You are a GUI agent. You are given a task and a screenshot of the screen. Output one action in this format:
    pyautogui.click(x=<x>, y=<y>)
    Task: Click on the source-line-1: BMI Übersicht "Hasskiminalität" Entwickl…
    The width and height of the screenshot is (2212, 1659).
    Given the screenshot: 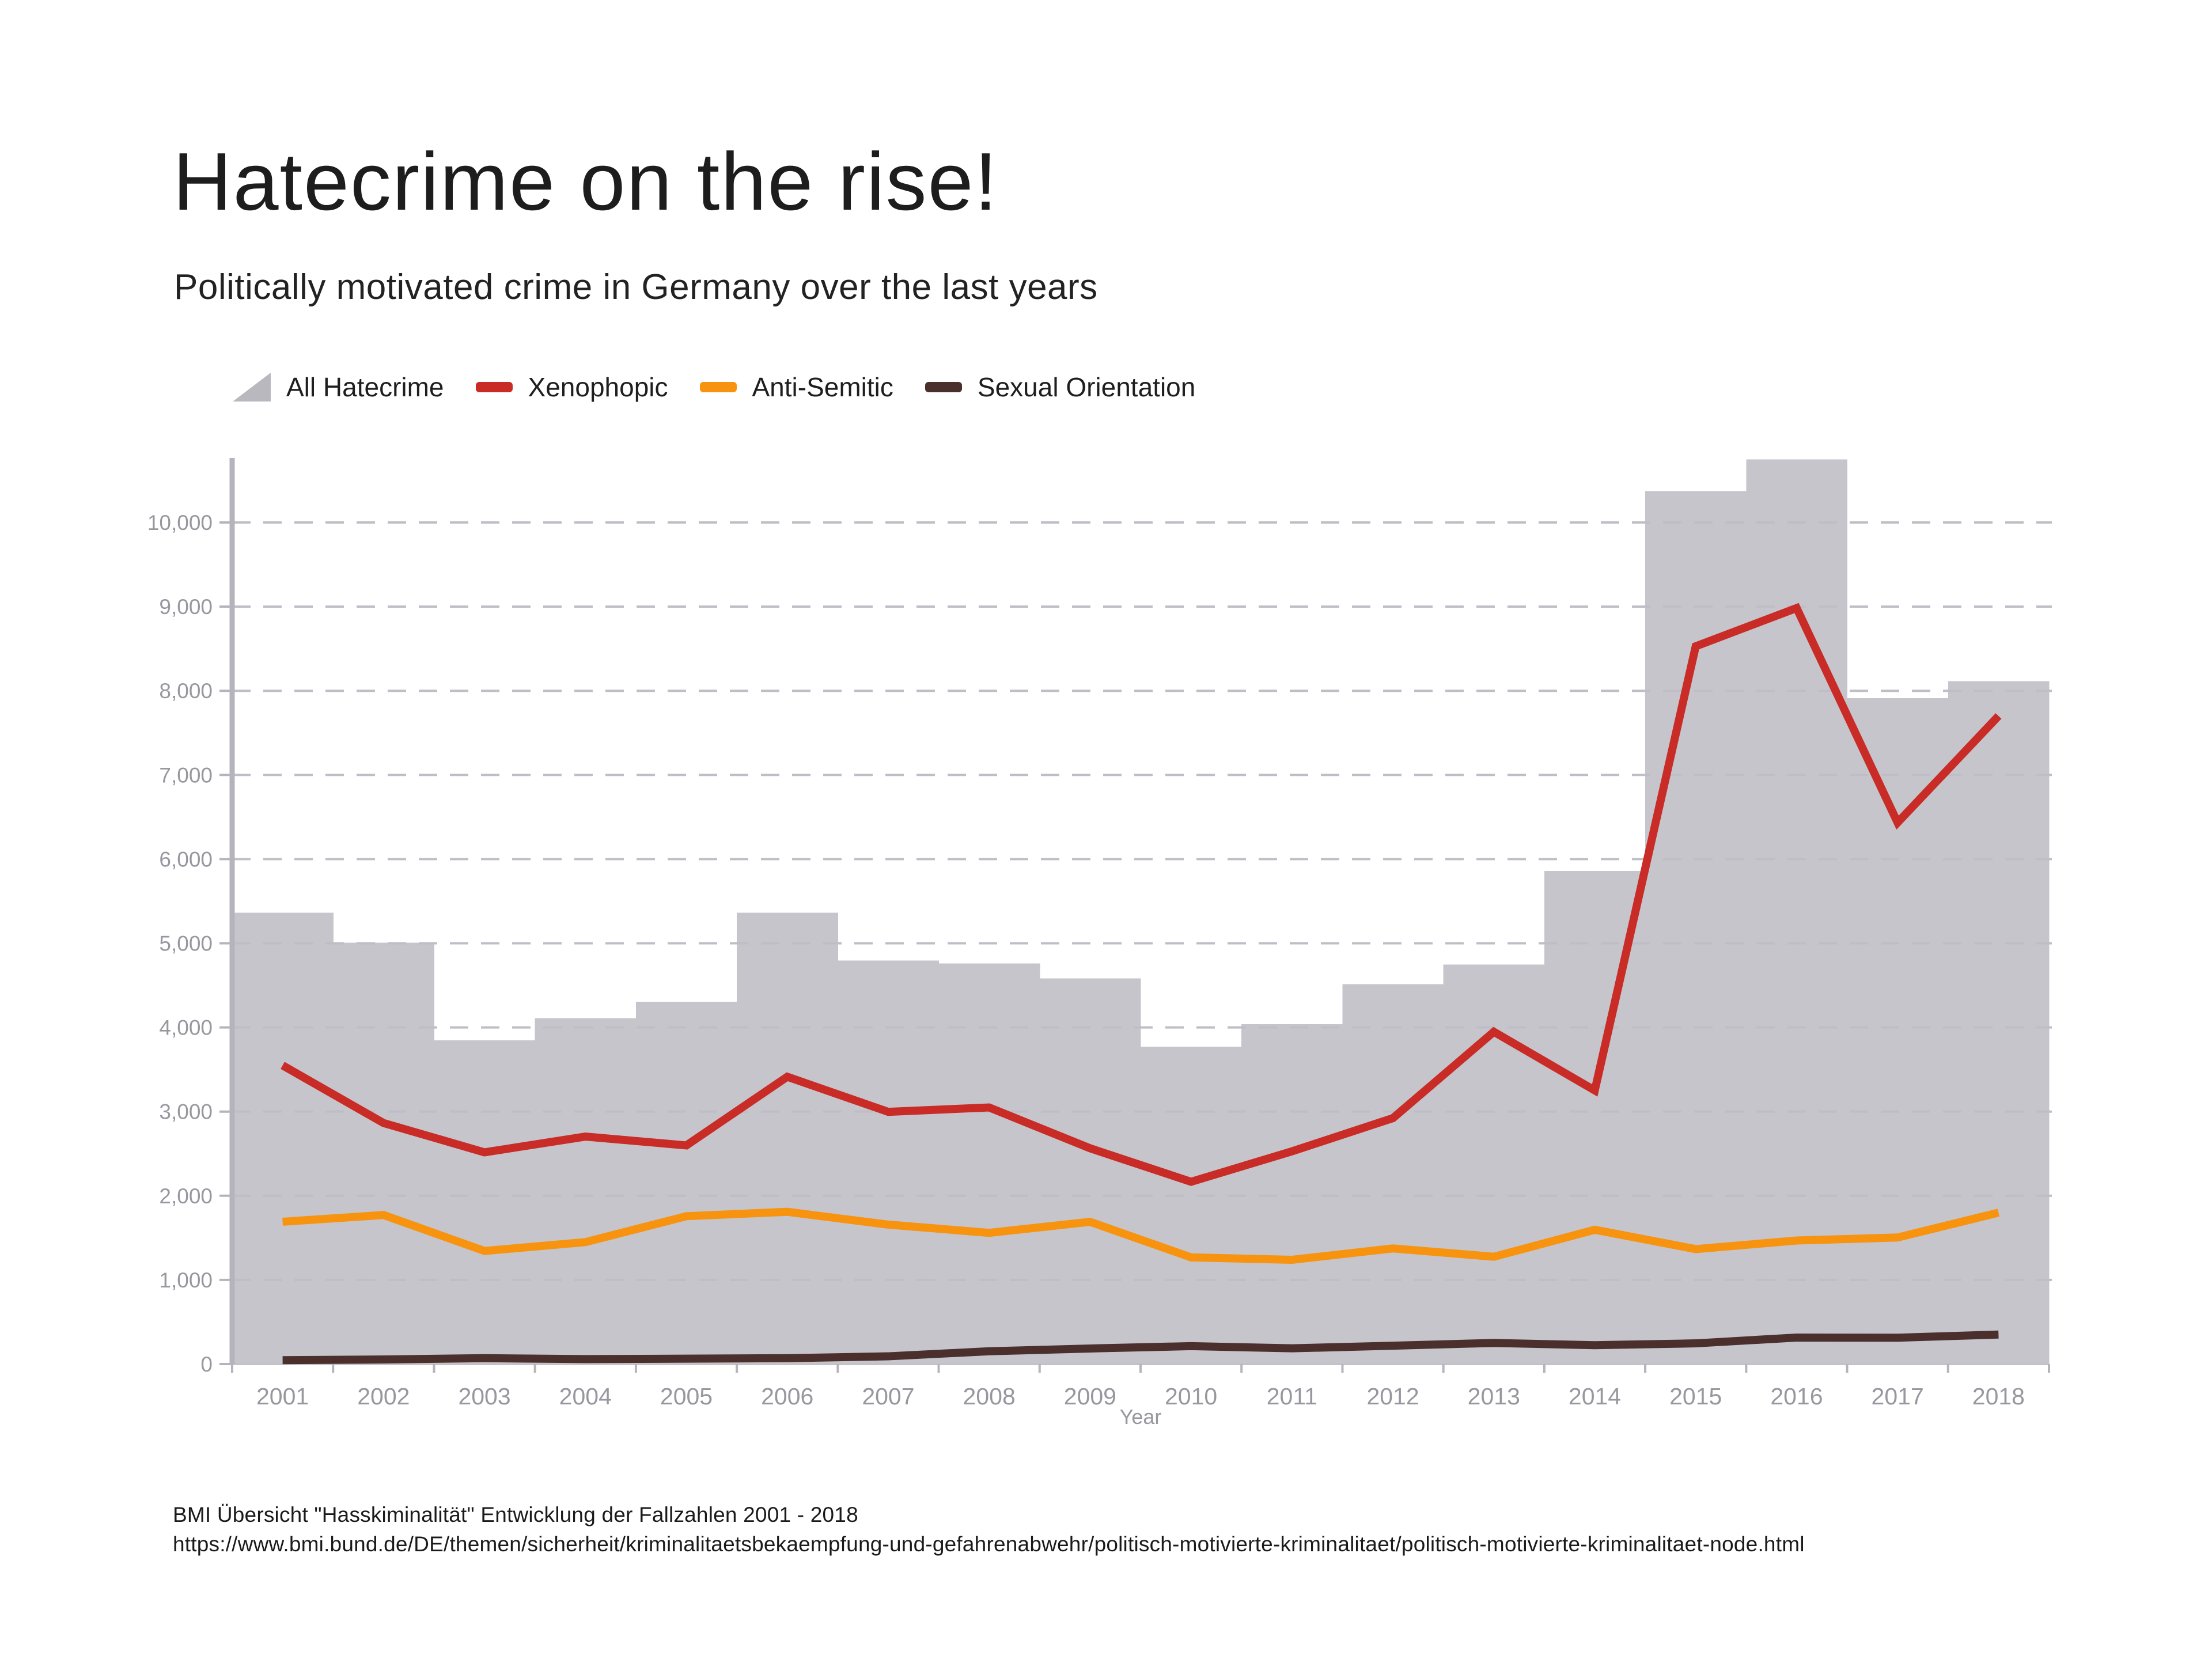 What is the action you would take?
    pyautogui.click(x=515, y=1515)
    